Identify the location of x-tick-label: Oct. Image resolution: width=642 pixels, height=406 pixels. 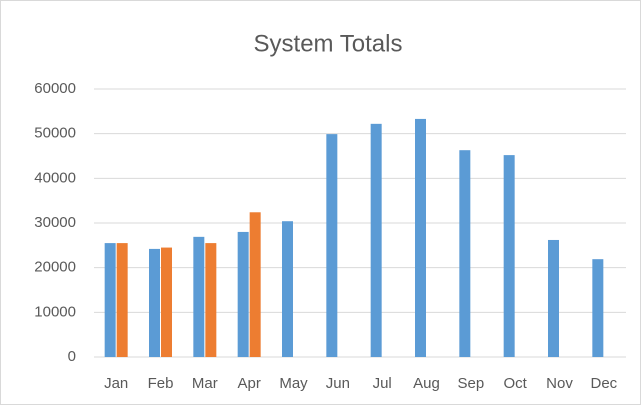
(515, 383).